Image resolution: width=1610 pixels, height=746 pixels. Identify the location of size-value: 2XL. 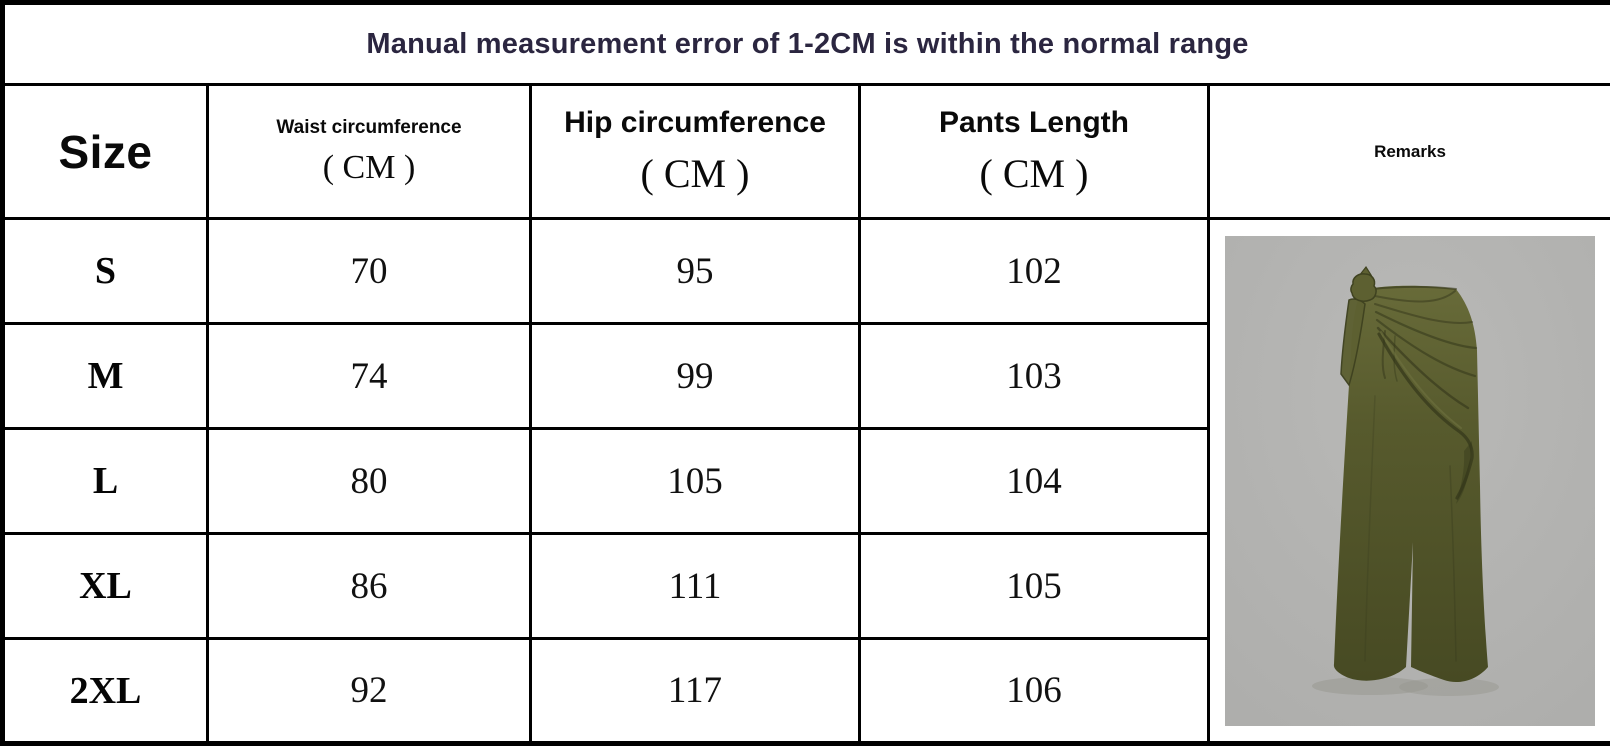
(105, 691).